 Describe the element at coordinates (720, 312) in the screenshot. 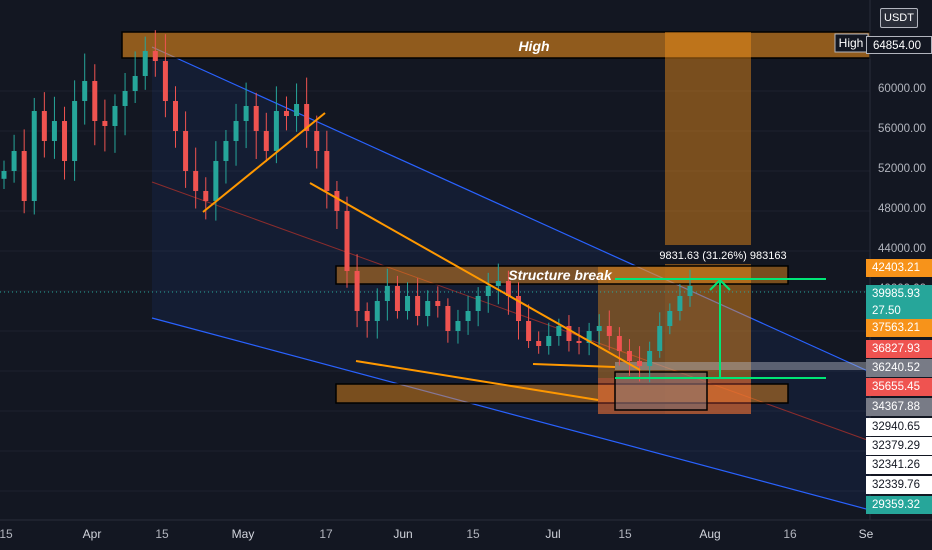

I see `measure-tool: 9831.63 (31.26%) 983163` at that location.